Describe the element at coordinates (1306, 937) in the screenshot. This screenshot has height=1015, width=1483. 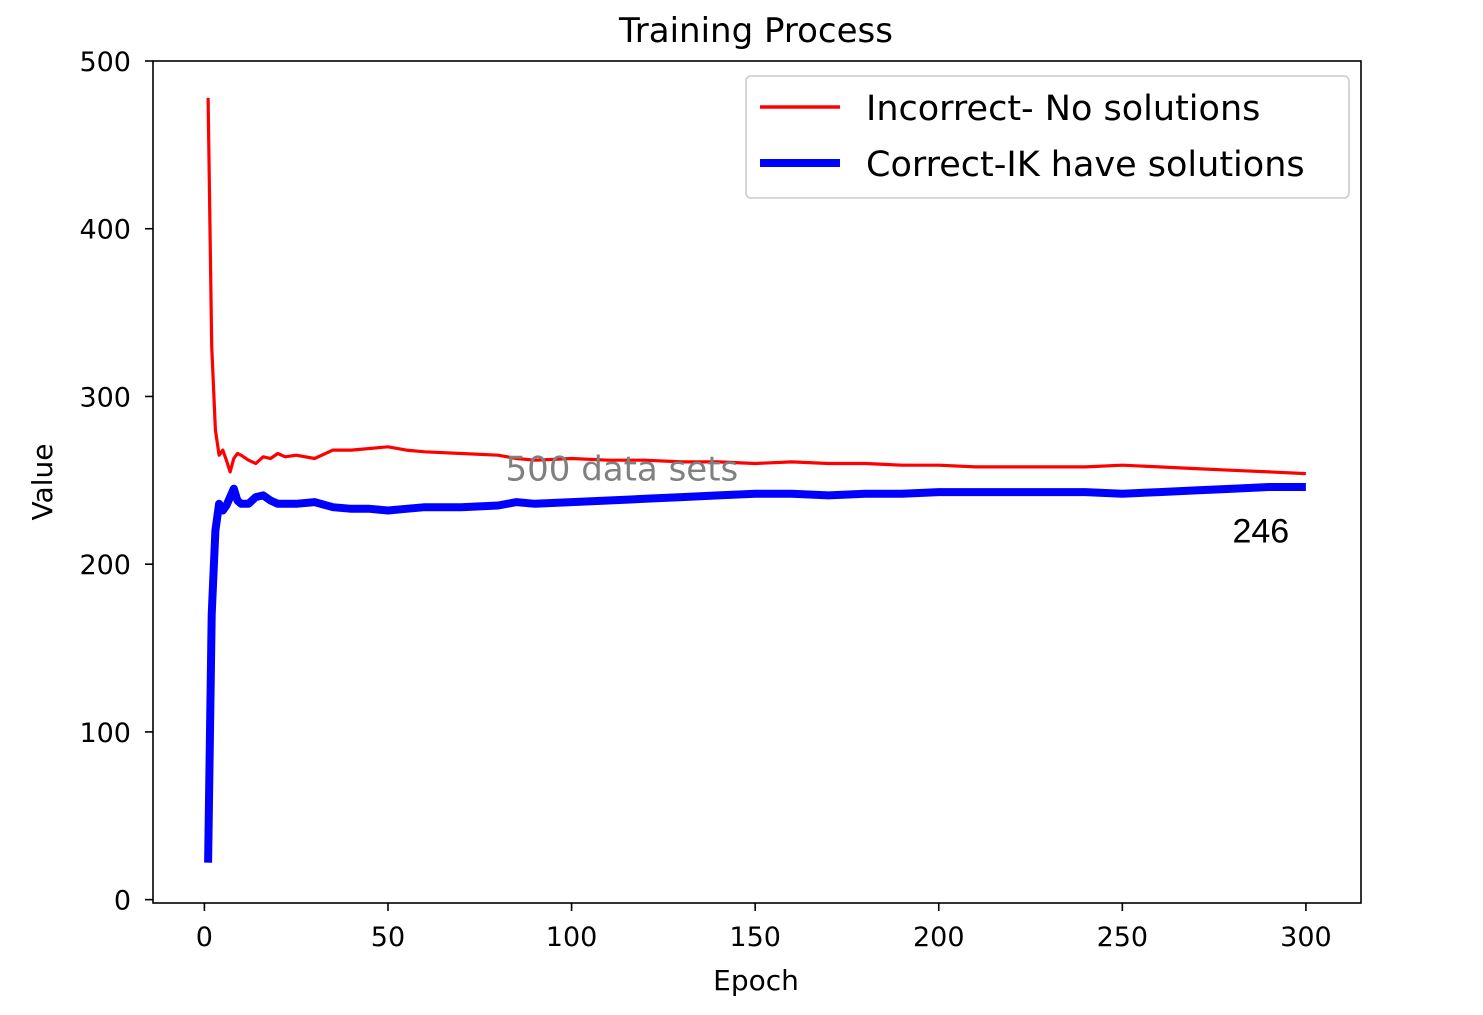
I see `x-tick-label: 300` at that location.